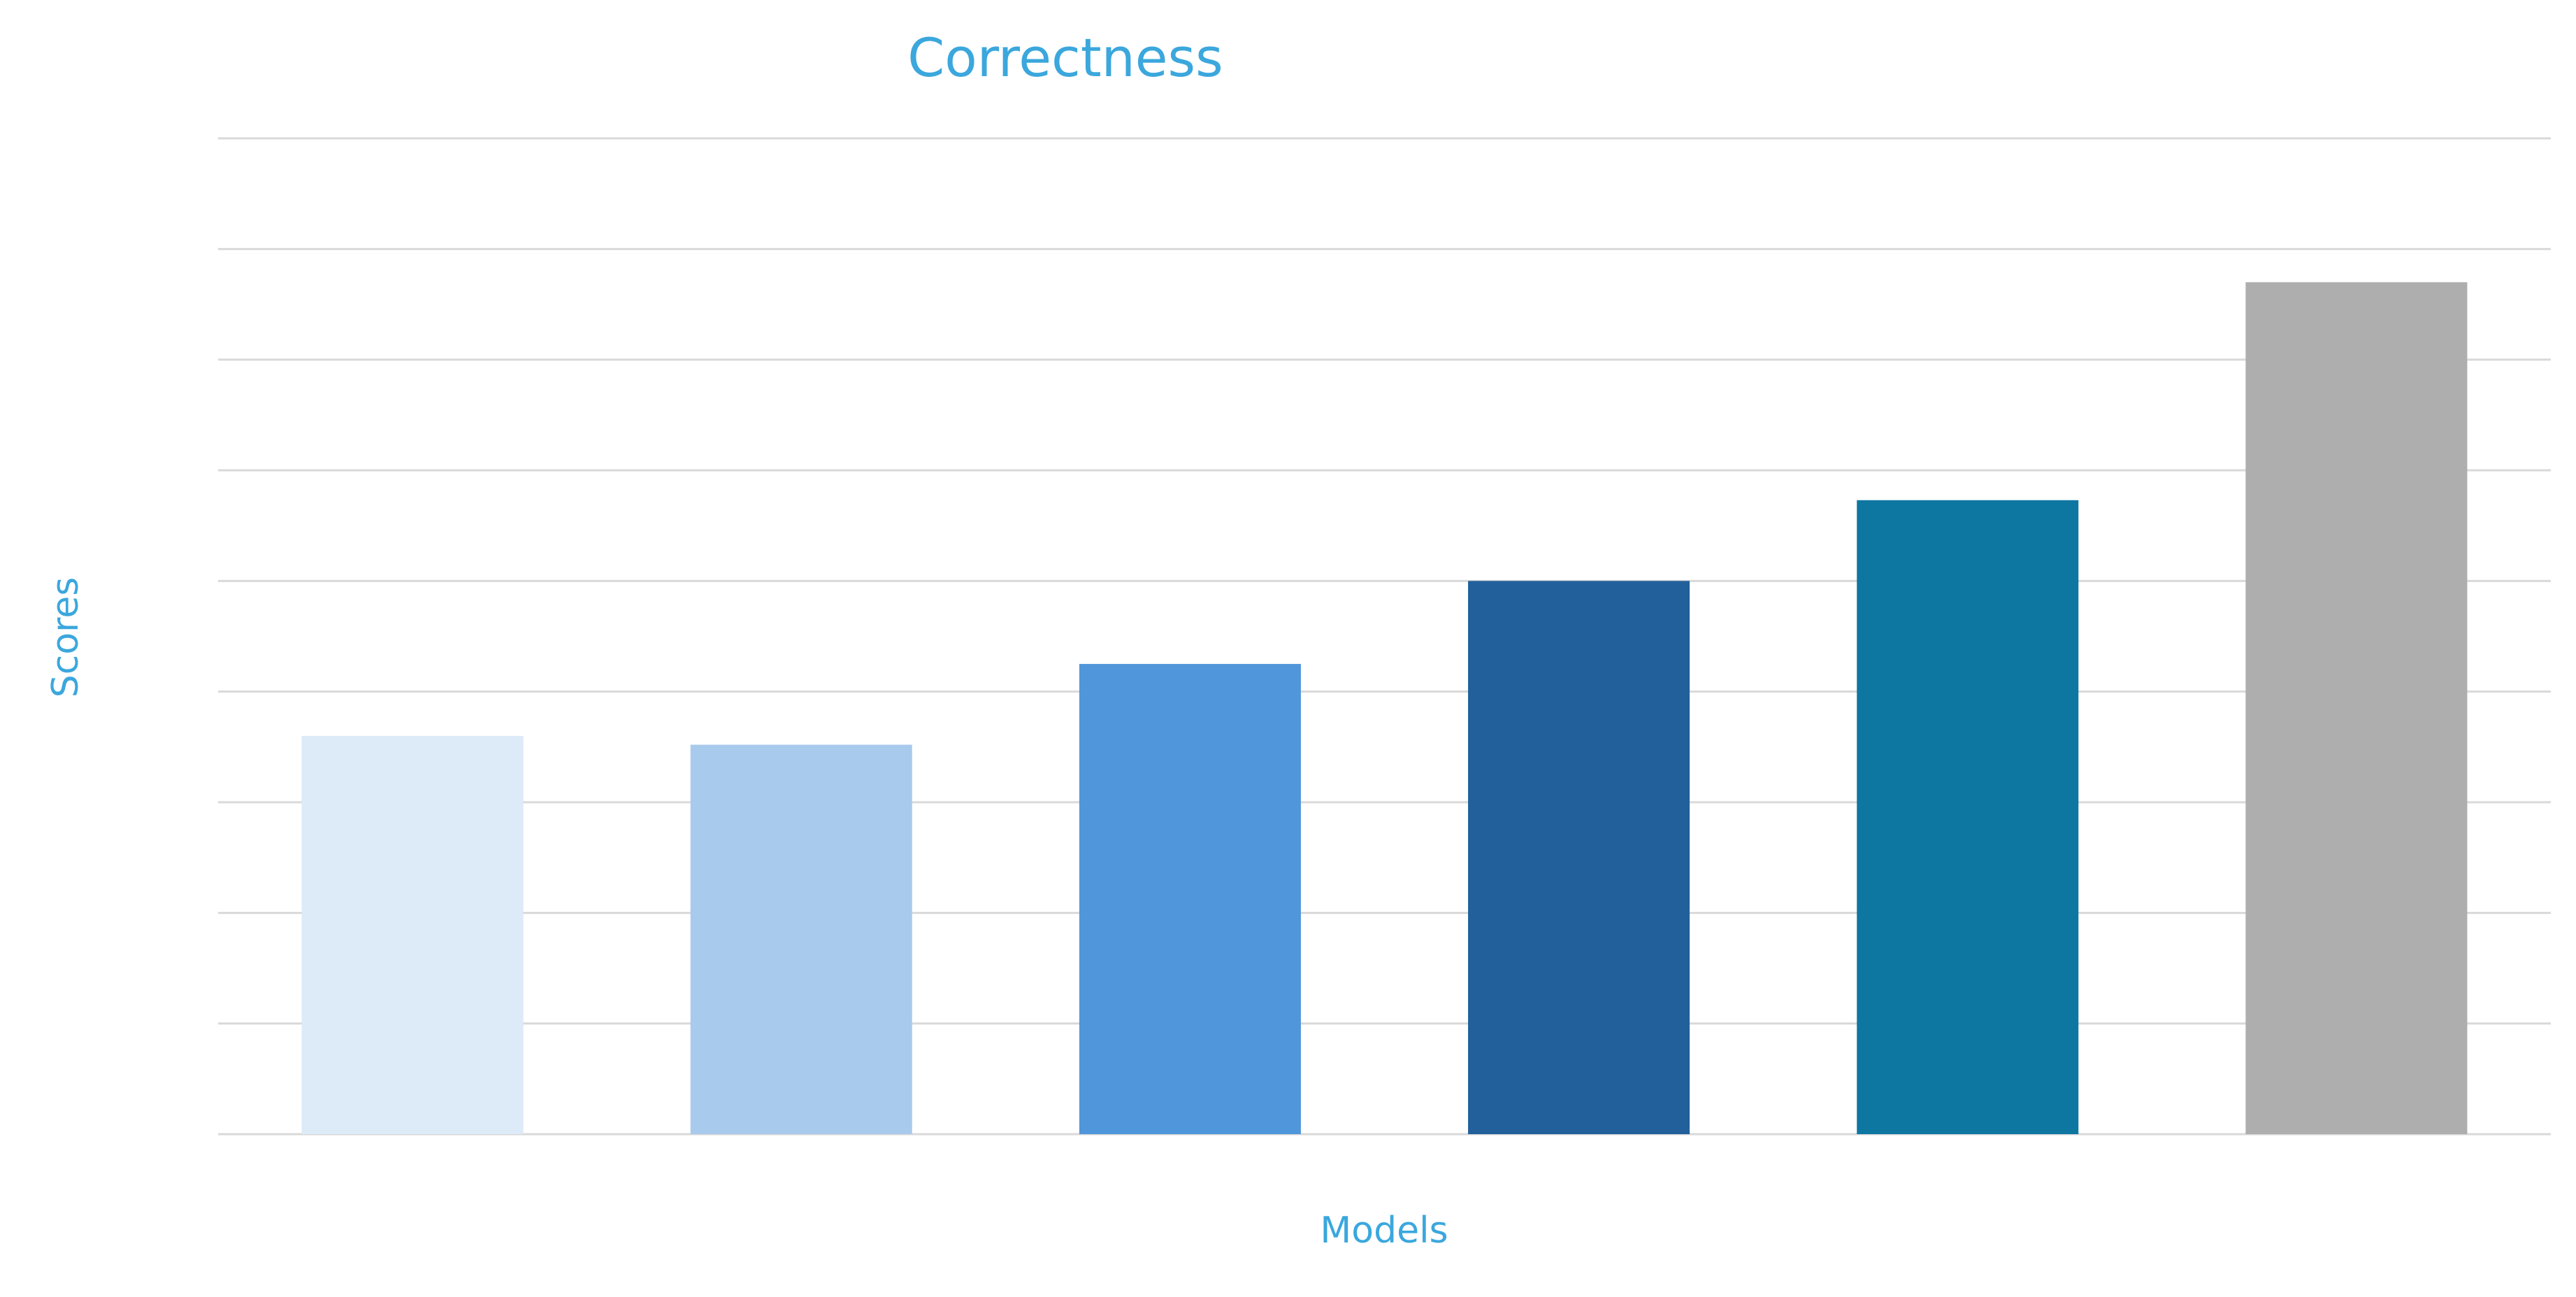 This screenshot has width=2576, height=1297. What do you see at coordinates (66, 637) in the screenshot?
I see `y-axis-label: Scores` at bounding box center [66, 637].